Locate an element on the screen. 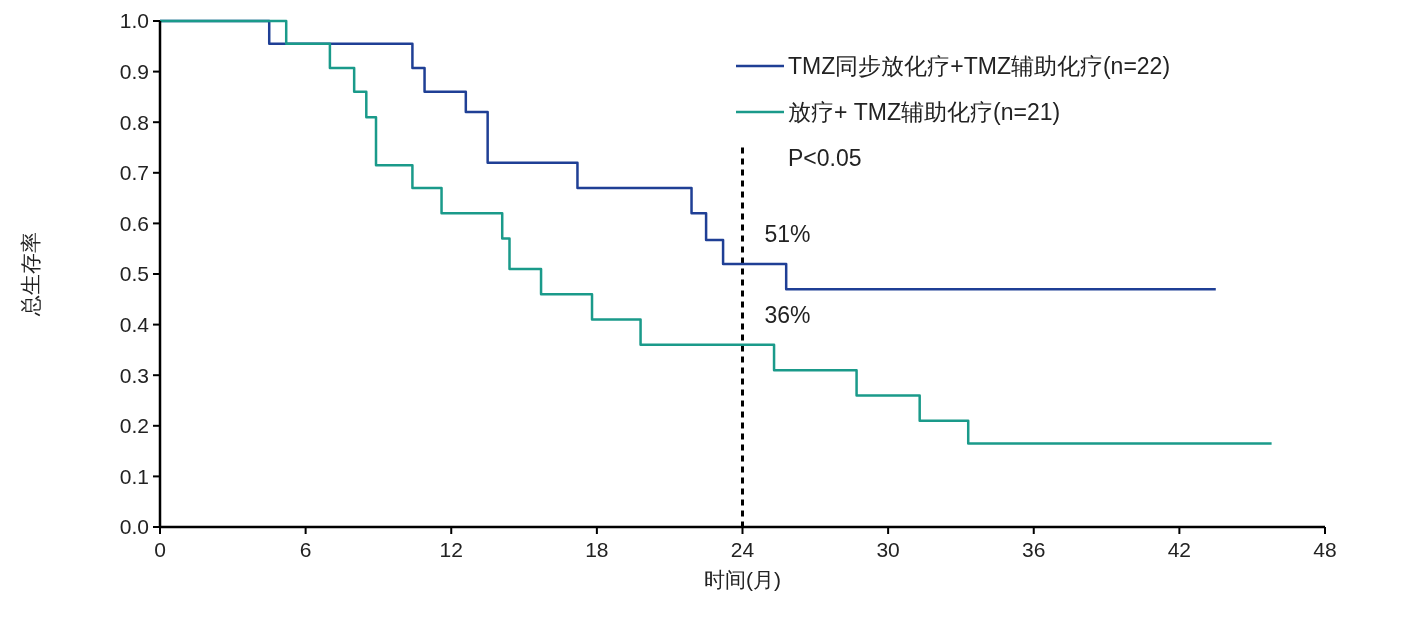  annotation: P<0.05 is located at coordinates (825, 158).